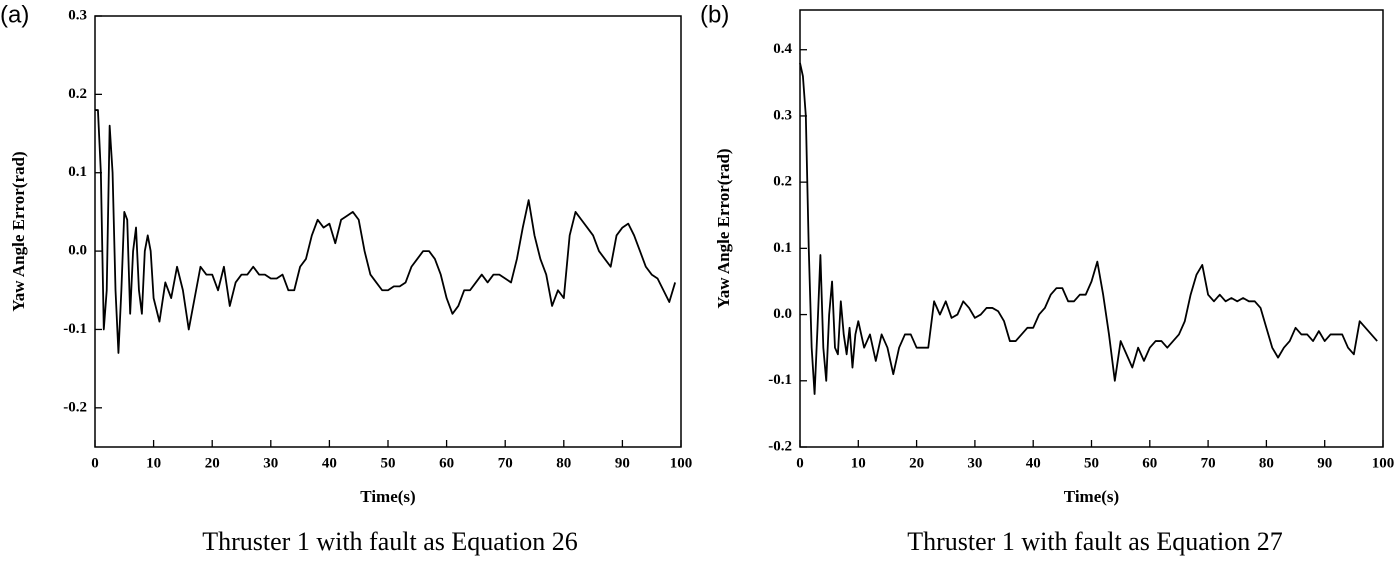 This screenshot has width=1400, height=563. What do you see at coordinates (14, 14) in the screenshot?
I see `panel-label: (a)` at bounding box center [14, 14].